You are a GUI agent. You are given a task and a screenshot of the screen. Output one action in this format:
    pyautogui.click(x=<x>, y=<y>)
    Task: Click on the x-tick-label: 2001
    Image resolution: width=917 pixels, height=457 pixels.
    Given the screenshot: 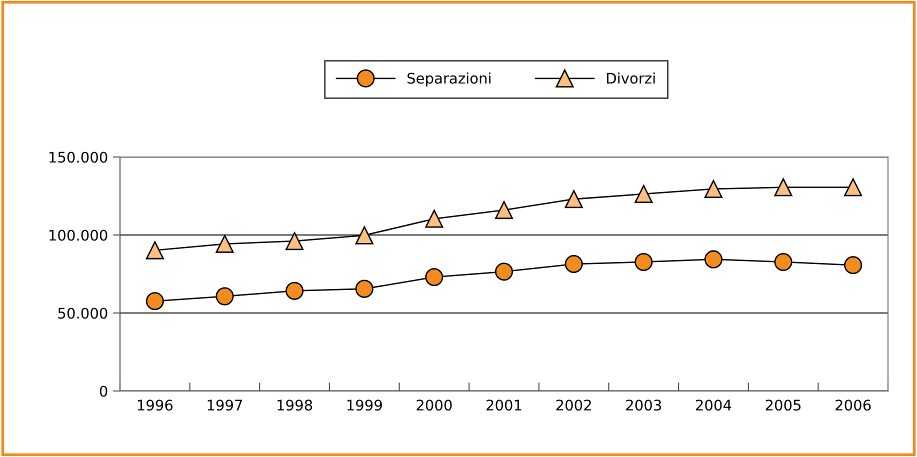 What is the action you would take?
    pyautogui.click(x=504, y=405)
    